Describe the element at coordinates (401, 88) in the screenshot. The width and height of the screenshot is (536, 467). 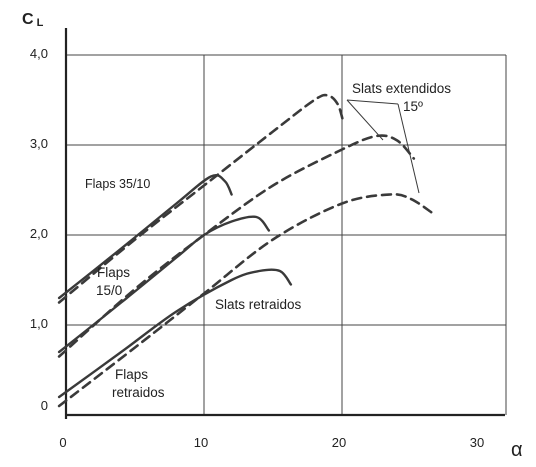
I see `slats-extended-label: Slats extendidos` at that location.